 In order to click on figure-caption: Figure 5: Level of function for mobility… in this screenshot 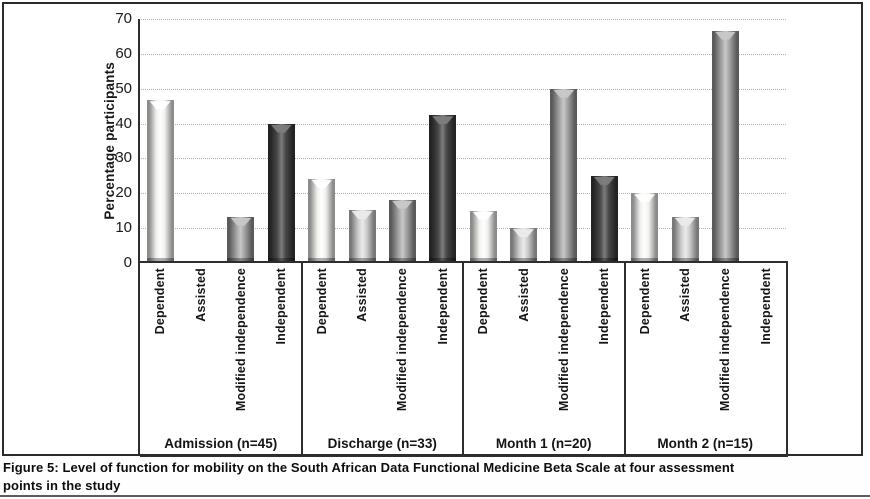, I will do `click(435, 477)`.